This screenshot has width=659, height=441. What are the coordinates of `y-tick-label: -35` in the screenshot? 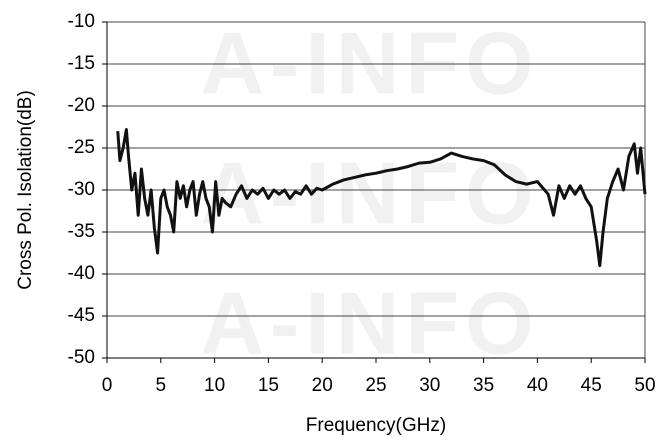 It's located at (81, 231).